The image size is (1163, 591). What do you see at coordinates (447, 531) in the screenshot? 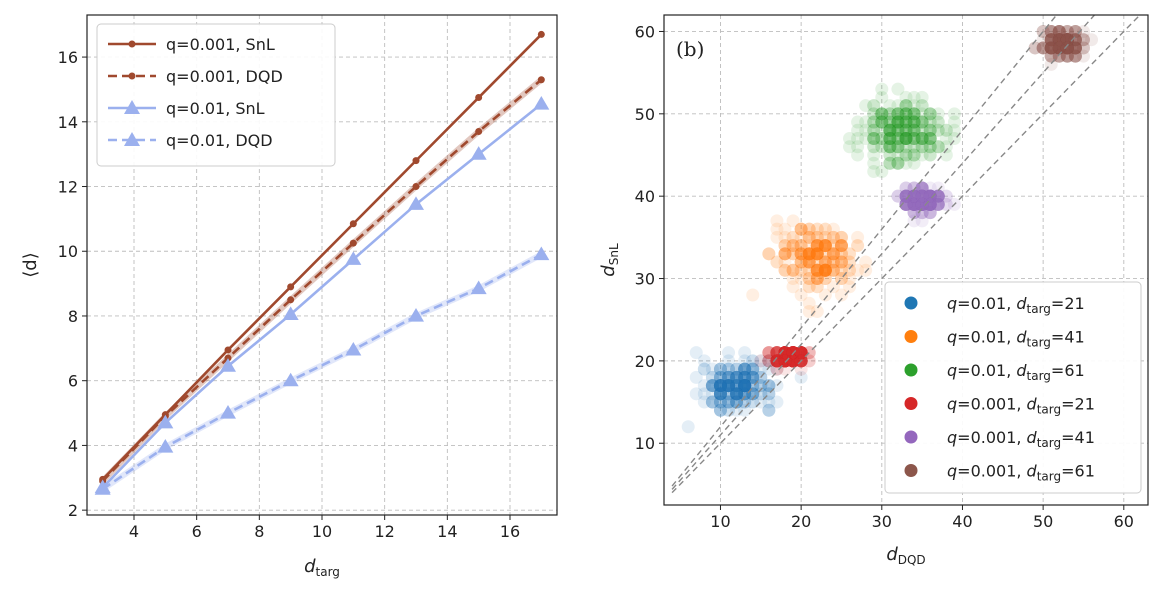
I see `x-tick-label: 14` at bounding box center [447, 531].